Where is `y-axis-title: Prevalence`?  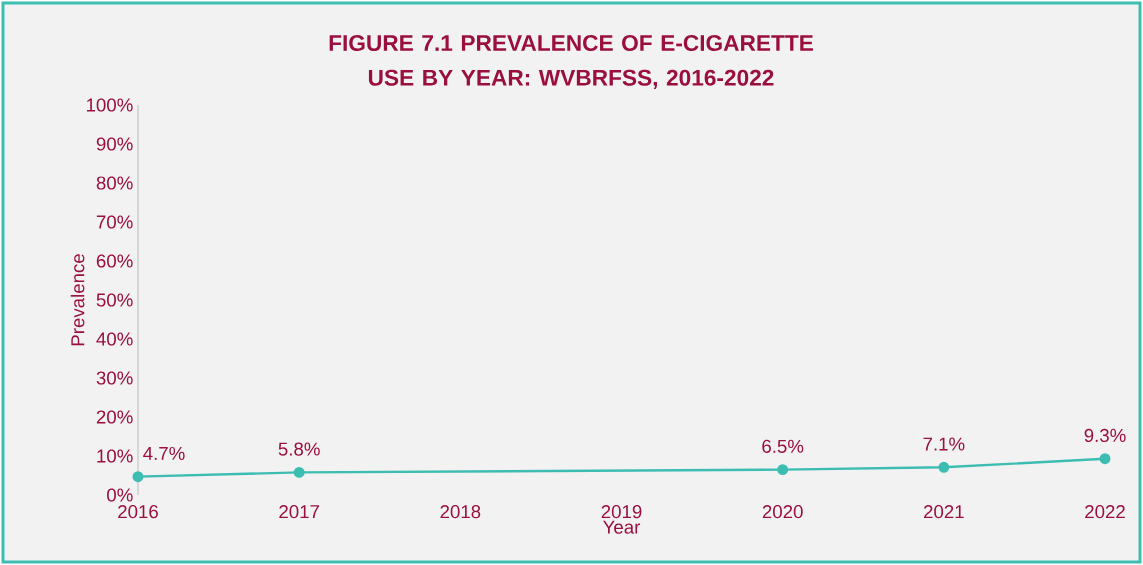 y-axis-title: Prevalence is located at coordinates (77, 300).